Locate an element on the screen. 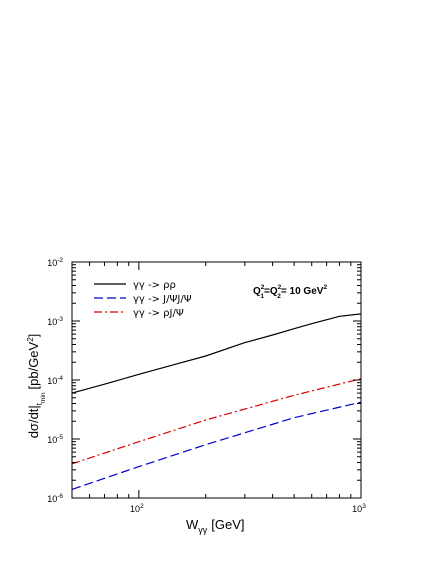  y-tick-label: 10⁻² is located at coordinates (55, 262).